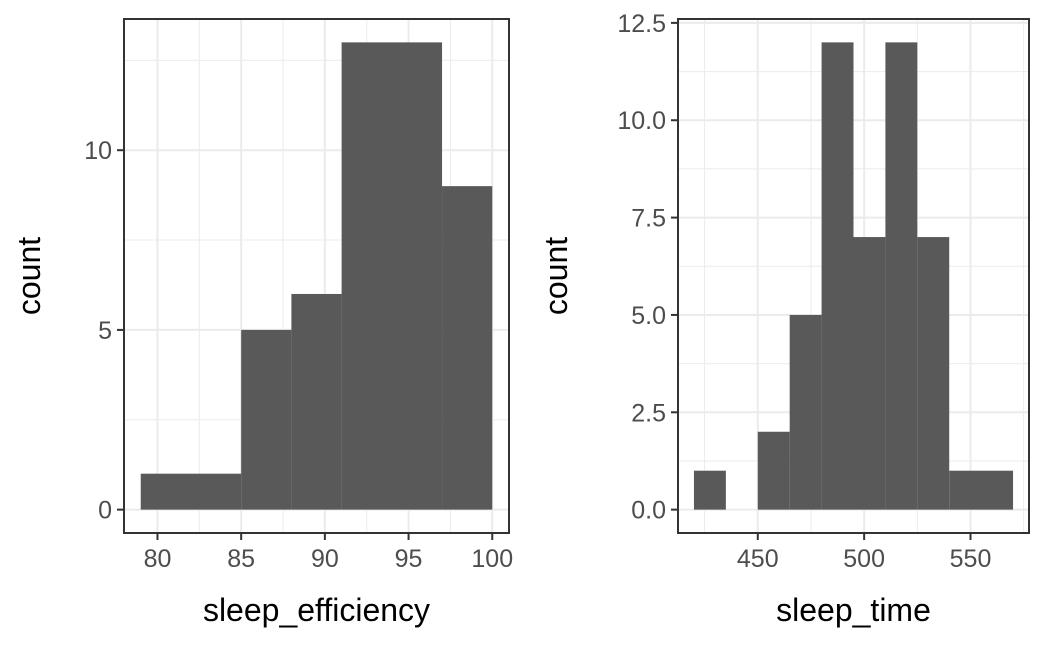 The image size is (1056, 657). What do you see at coordinates (325, 559) in the screenshot?
I see `x-tick-label: 90` at bounding box center [325, 559].